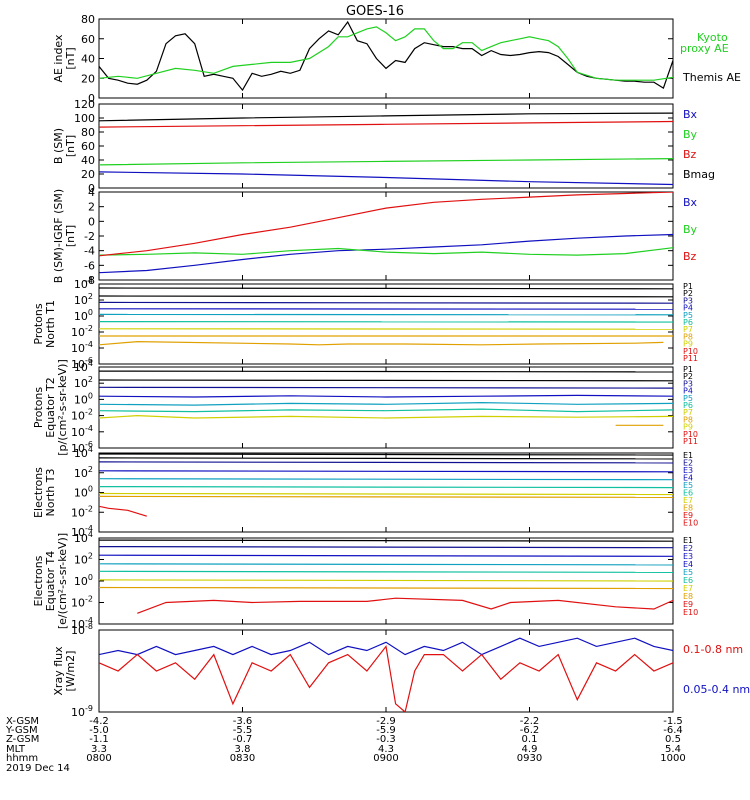 The image size is (750, 800). I want to click on footer-value: 3.3, so click(99, 749).